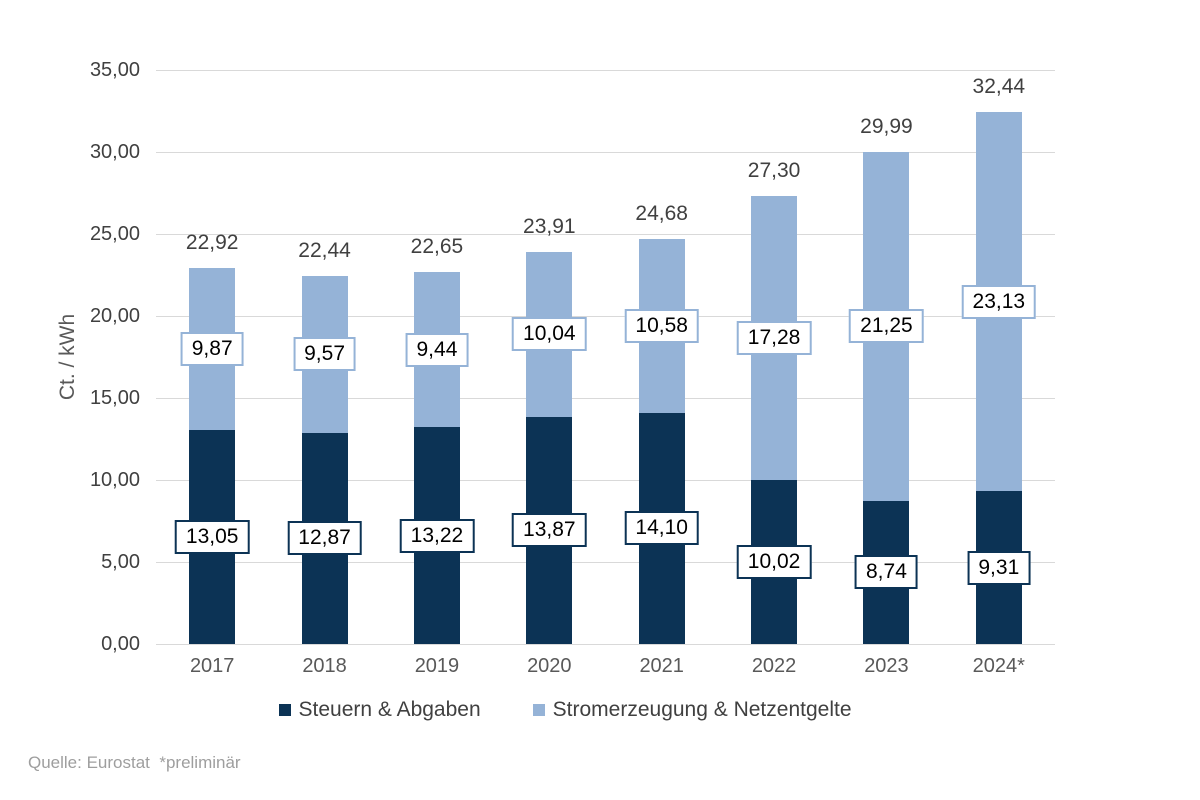 This screenshot has width=1200, height=800. I want to click on value-label-steuern-abgaben-2019: 13,22, so click(437, 535).